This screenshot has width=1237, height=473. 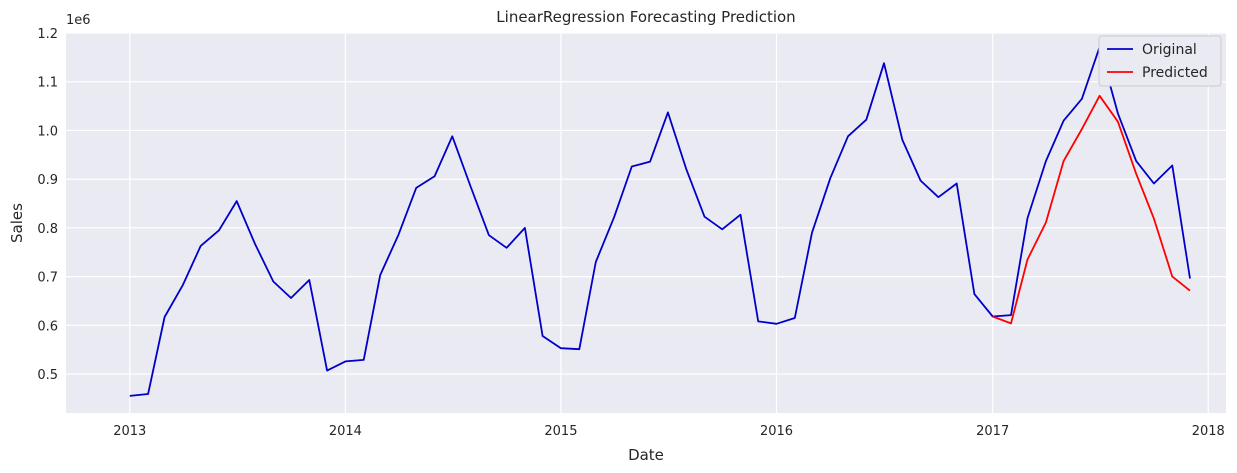 I want to click on y-tick-label: 0.5, so click(x=47, y=375).